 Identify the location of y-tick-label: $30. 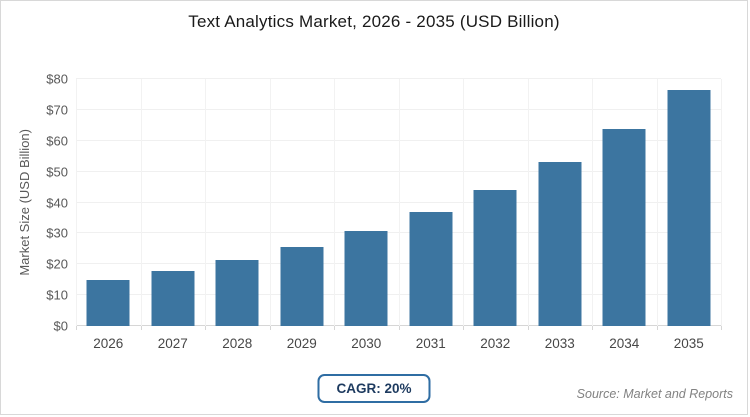
(57, 233).